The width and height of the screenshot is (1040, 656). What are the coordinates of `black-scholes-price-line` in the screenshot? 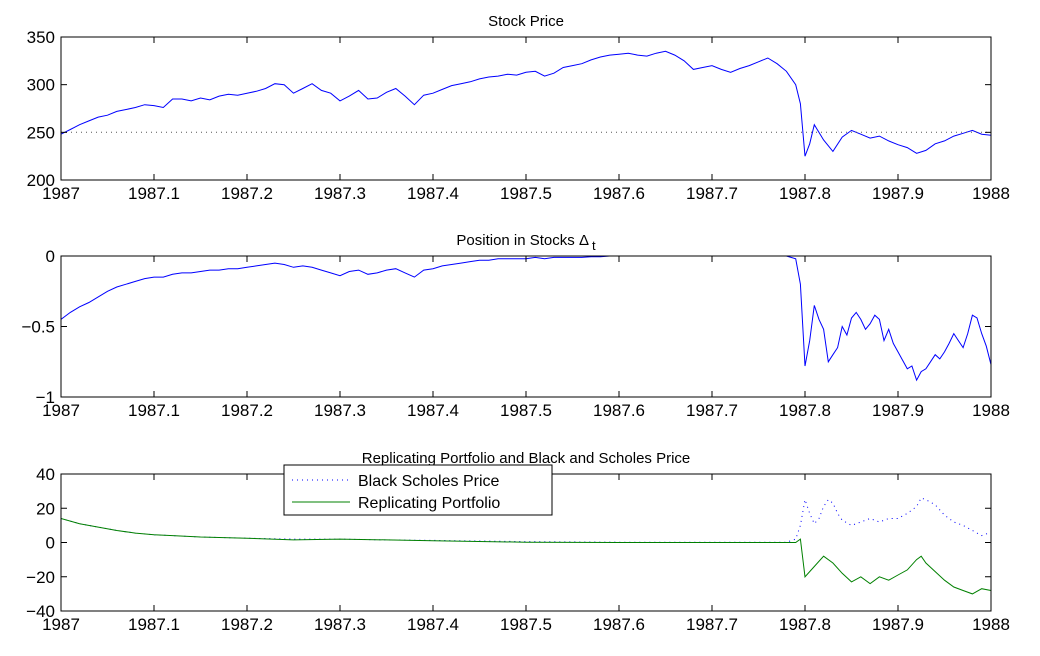 It's located at (526, 520).